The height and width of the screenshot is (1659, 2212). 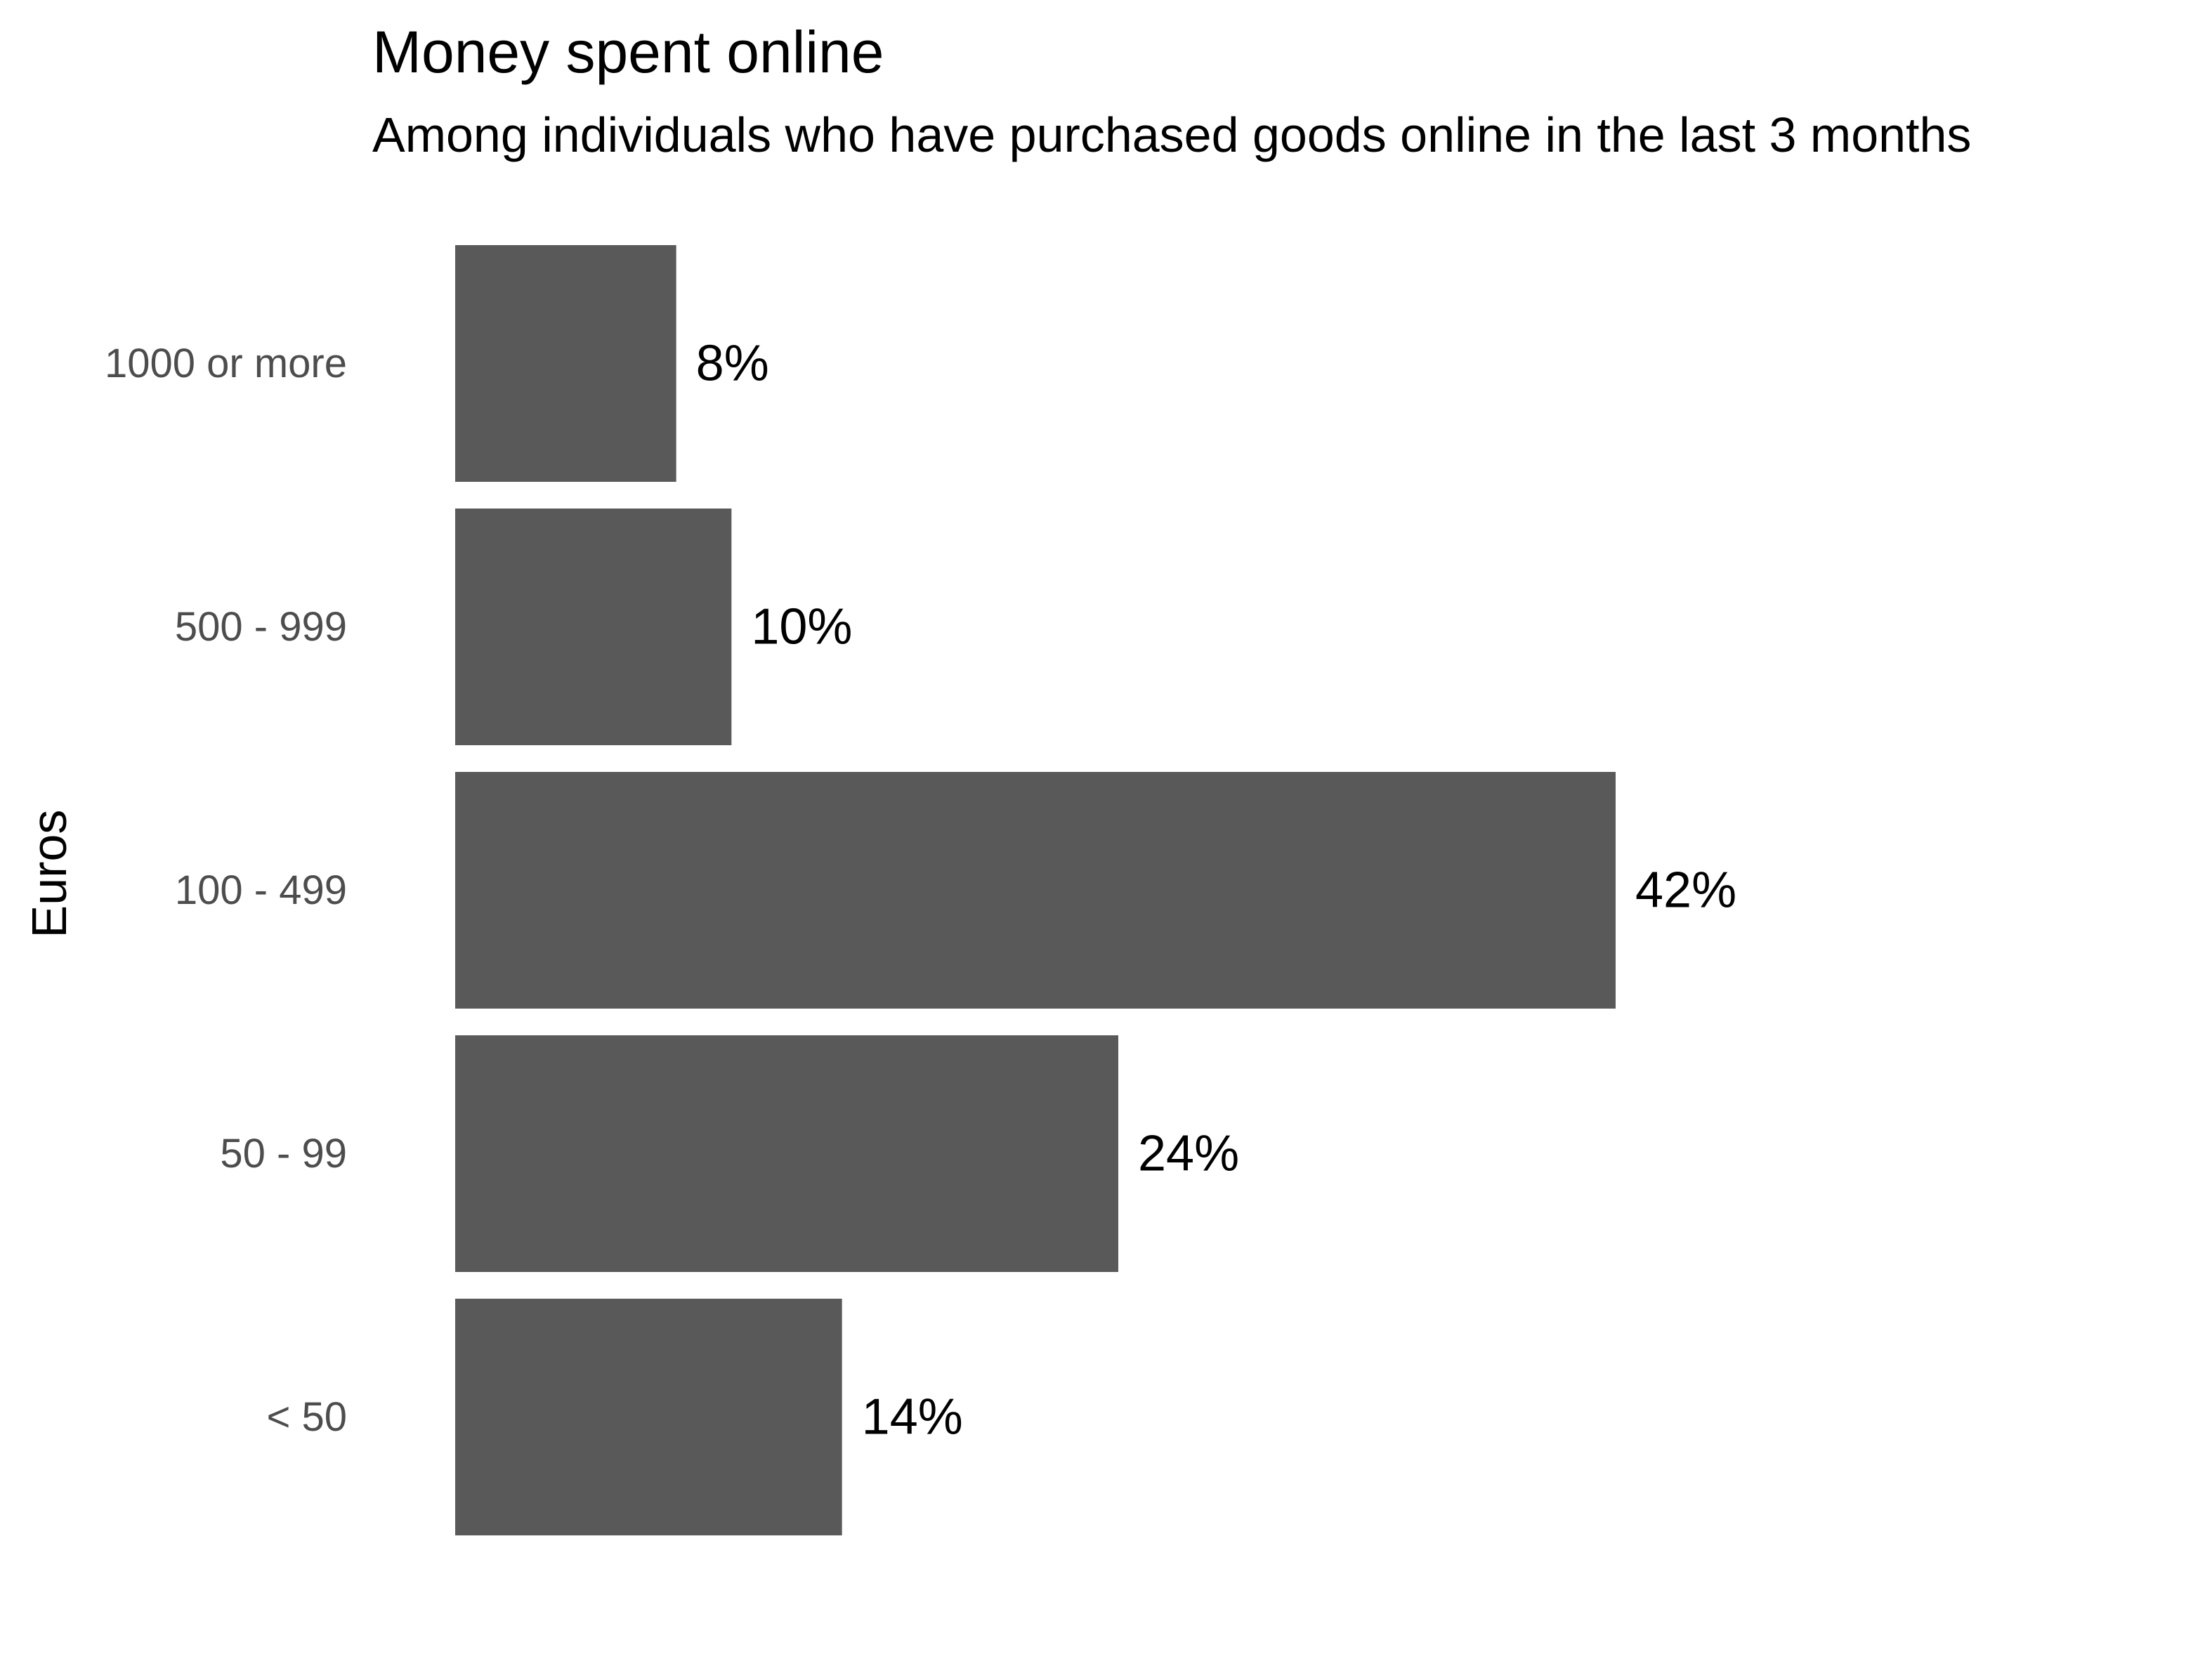 I want to click on y-tick-label-0: 1000 or more, so click(x=226, y=363).